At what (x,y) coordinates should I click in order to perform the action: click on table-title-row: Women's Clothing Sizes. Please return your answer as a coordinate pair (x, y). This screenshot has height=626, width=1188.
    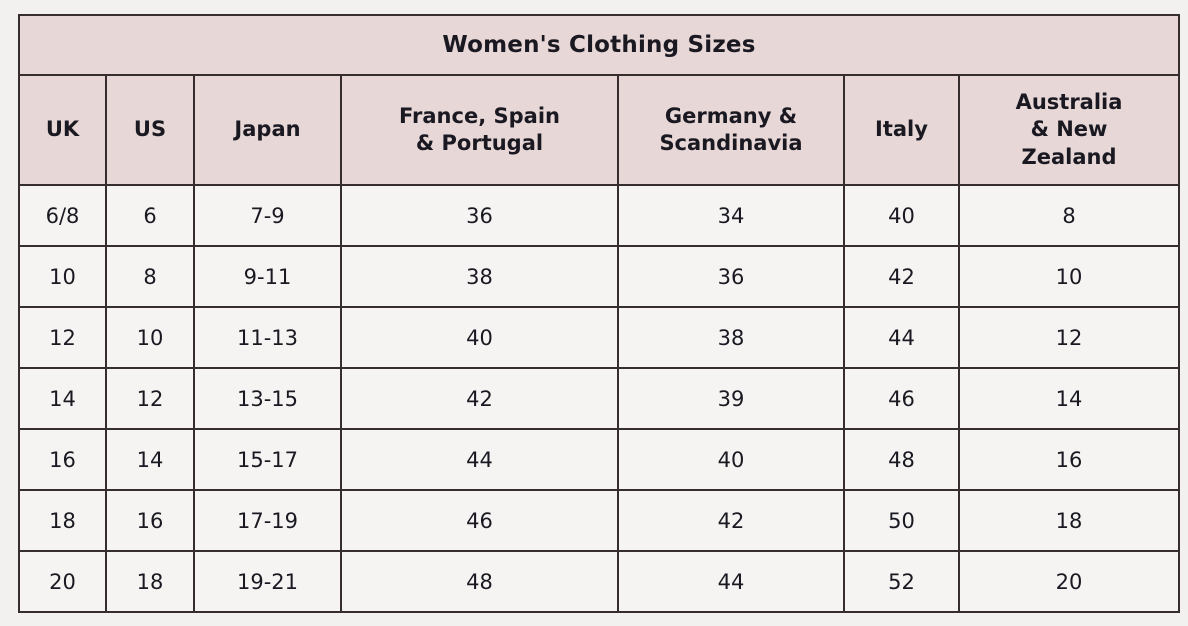
    Looking at the image, I should click on (599, 45).